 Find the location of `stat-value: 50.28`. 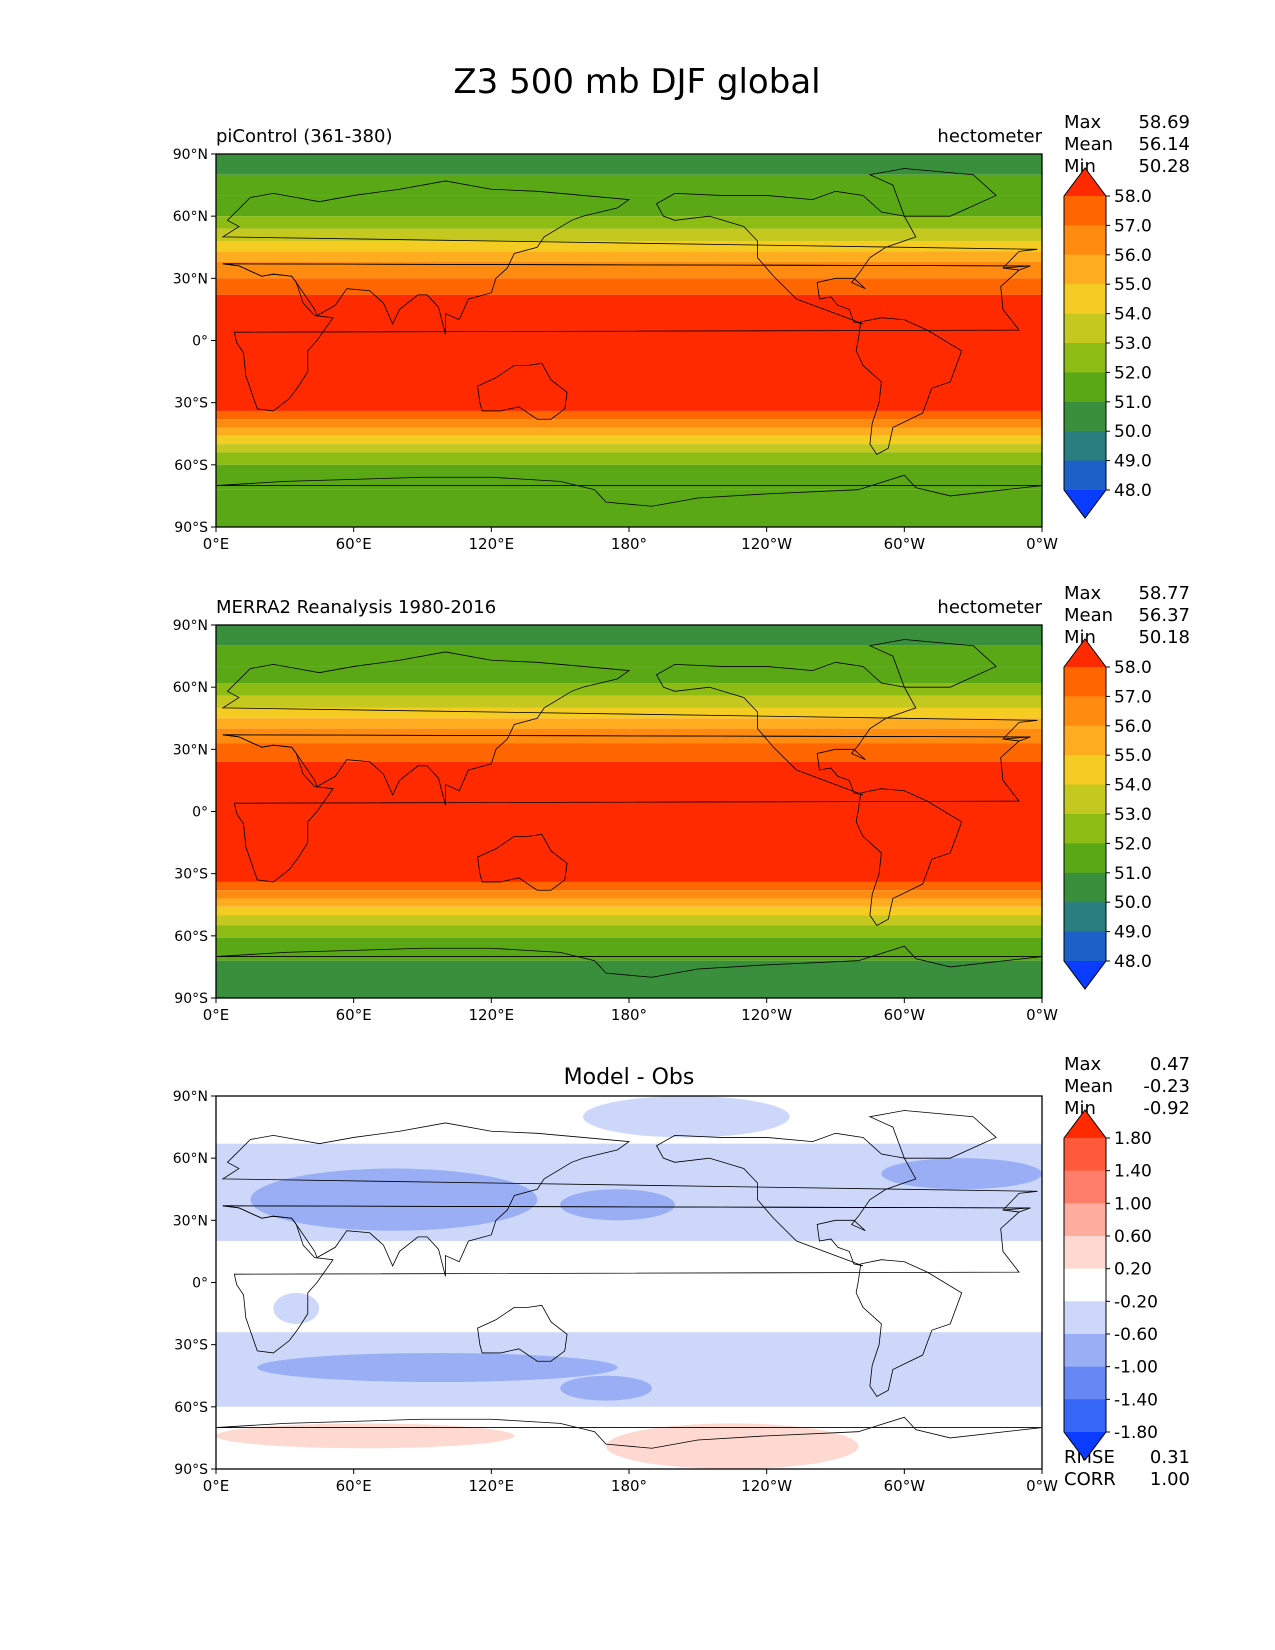

stat-value: 50.28 is located at coordinates (1164, 166).